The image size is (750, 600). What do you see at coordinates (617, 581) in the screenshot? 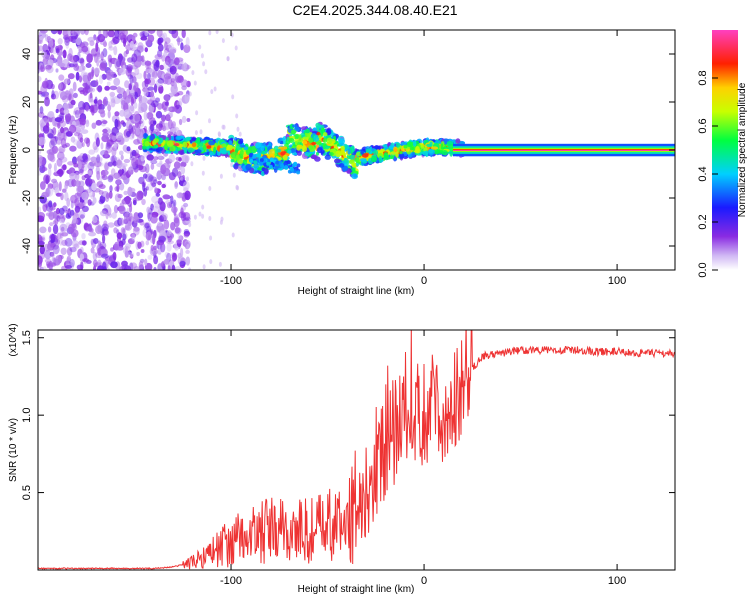
I see `x-tick-label: 100` at bounding box center [617, 581].